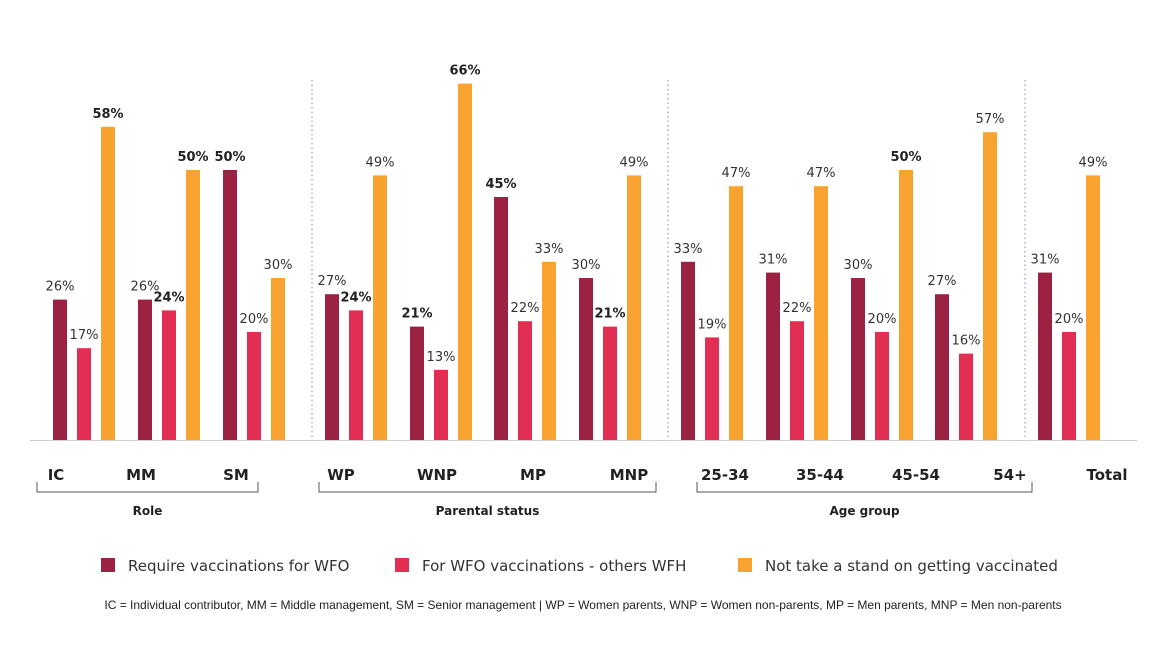  Describe the element at coordinates (1069, 319) in the screenshot. I see `data-label-Total-s2: 20%` at that location.